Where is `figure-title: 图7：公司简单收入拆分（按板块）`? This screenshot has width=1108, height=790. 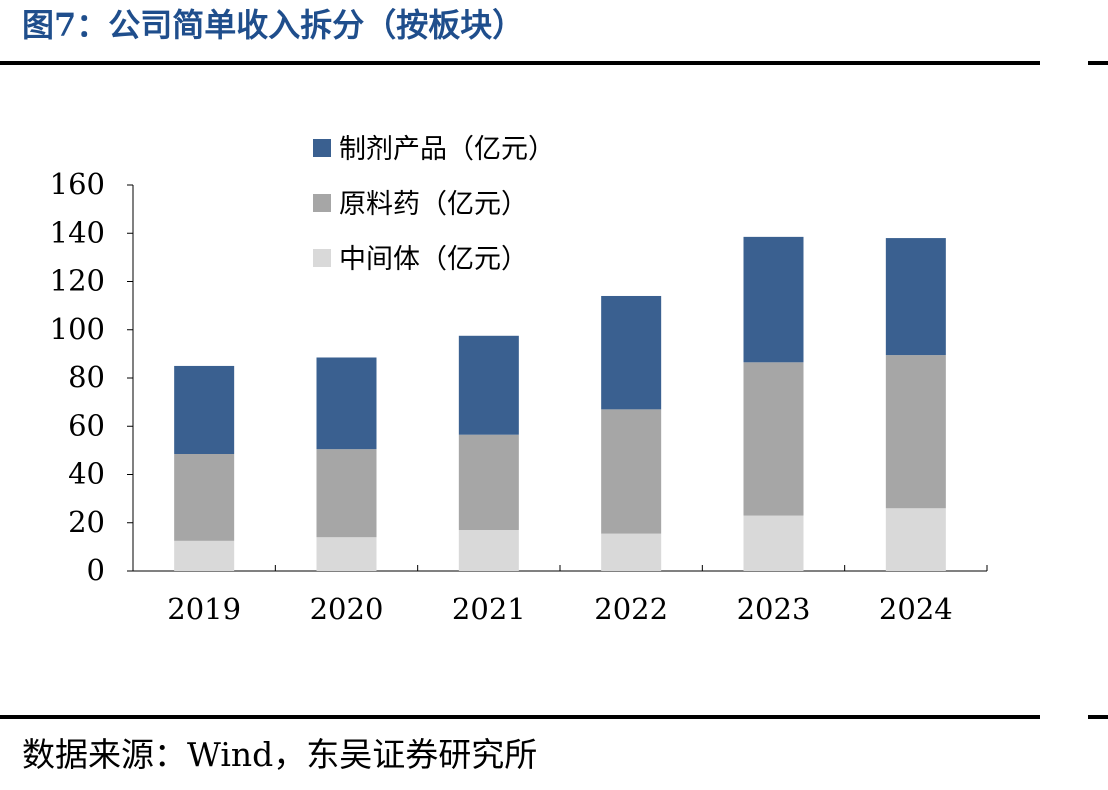
figure-title: 图7：公司简单收入拆分（按板块） is located at coordinates (273, 25).